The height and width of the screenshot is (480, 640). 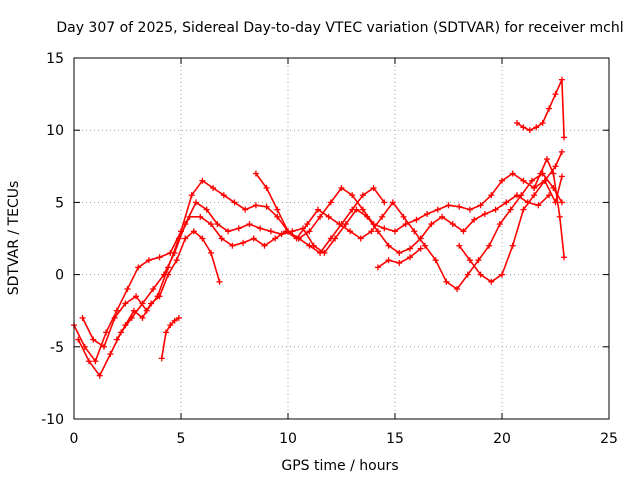 I want to click on y-tick-label: 10, so click(x=55, y=131).